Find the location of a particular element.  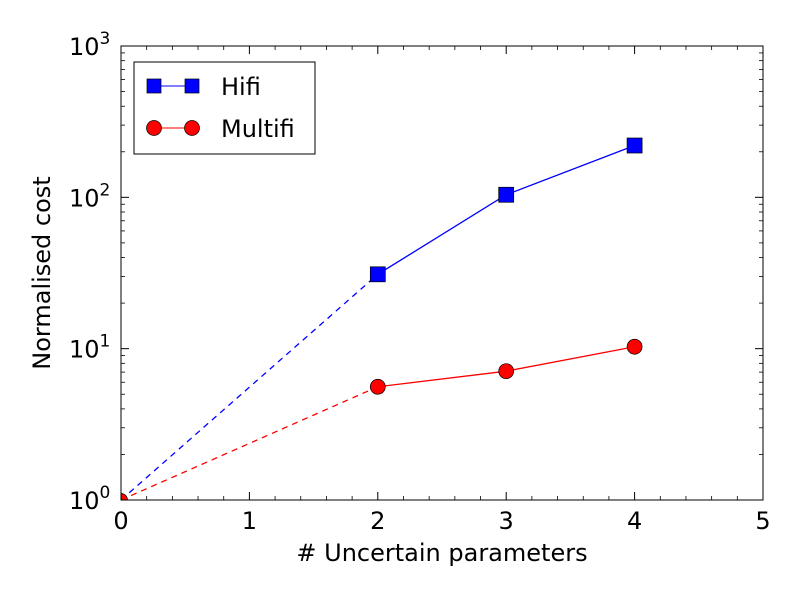

y-tick-label: 10³ is located at coordinates (89, 45).